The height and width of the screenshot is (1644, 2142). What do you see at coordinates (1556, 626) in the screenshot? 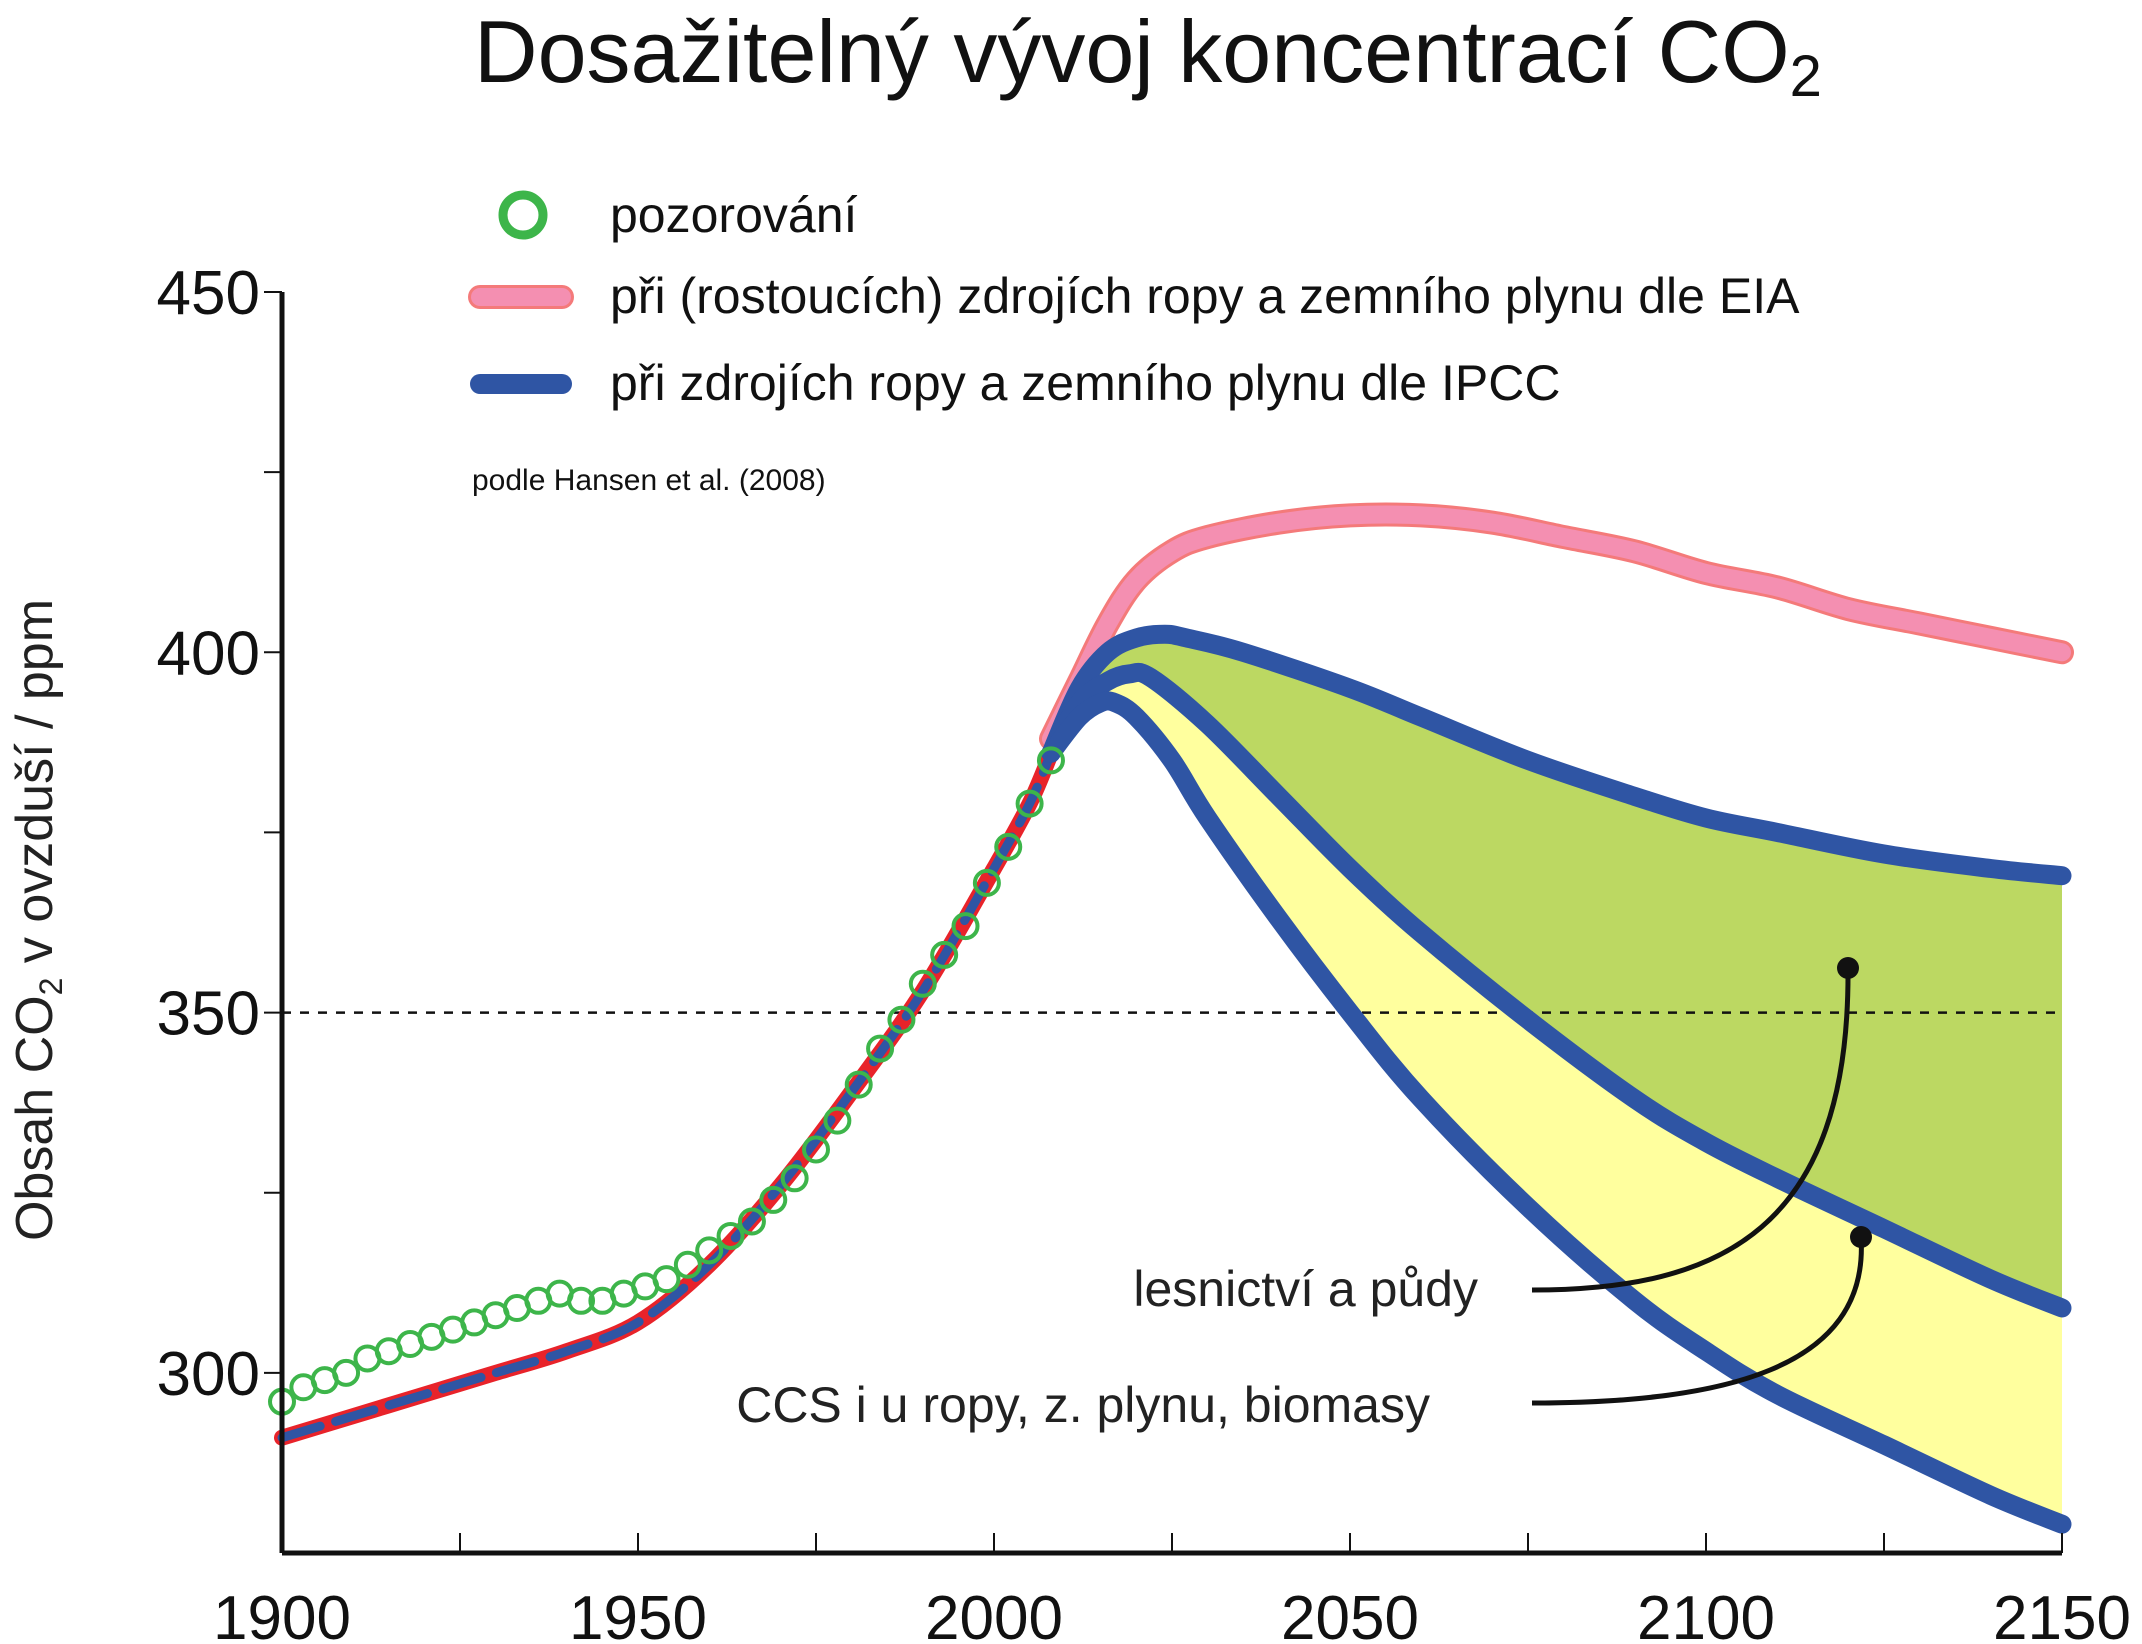
I see `series-eia` at bounding box center [1556, 626].